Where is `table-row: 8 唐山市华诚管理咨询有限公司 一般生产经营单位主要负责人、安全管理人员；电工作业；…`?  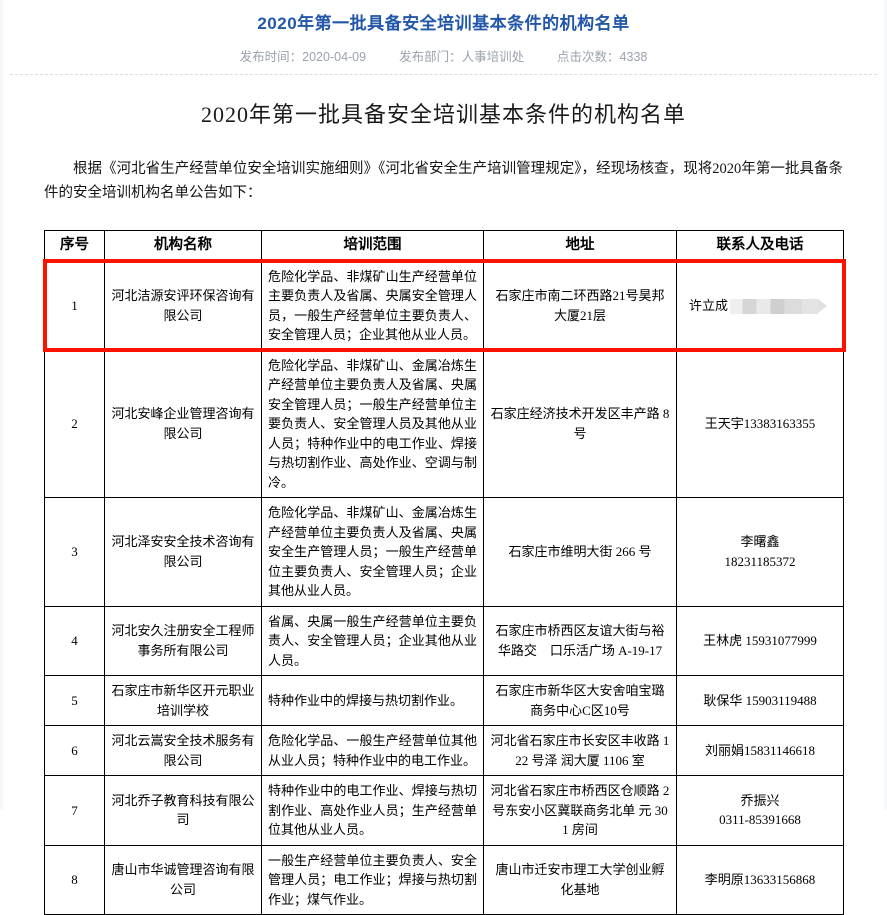 table-row: 8 唐山市华诚管理咨询有限公司 一般生产经营单位主要负责人、安全管理人员；电工作业；… is located at coordinates (444, 879).